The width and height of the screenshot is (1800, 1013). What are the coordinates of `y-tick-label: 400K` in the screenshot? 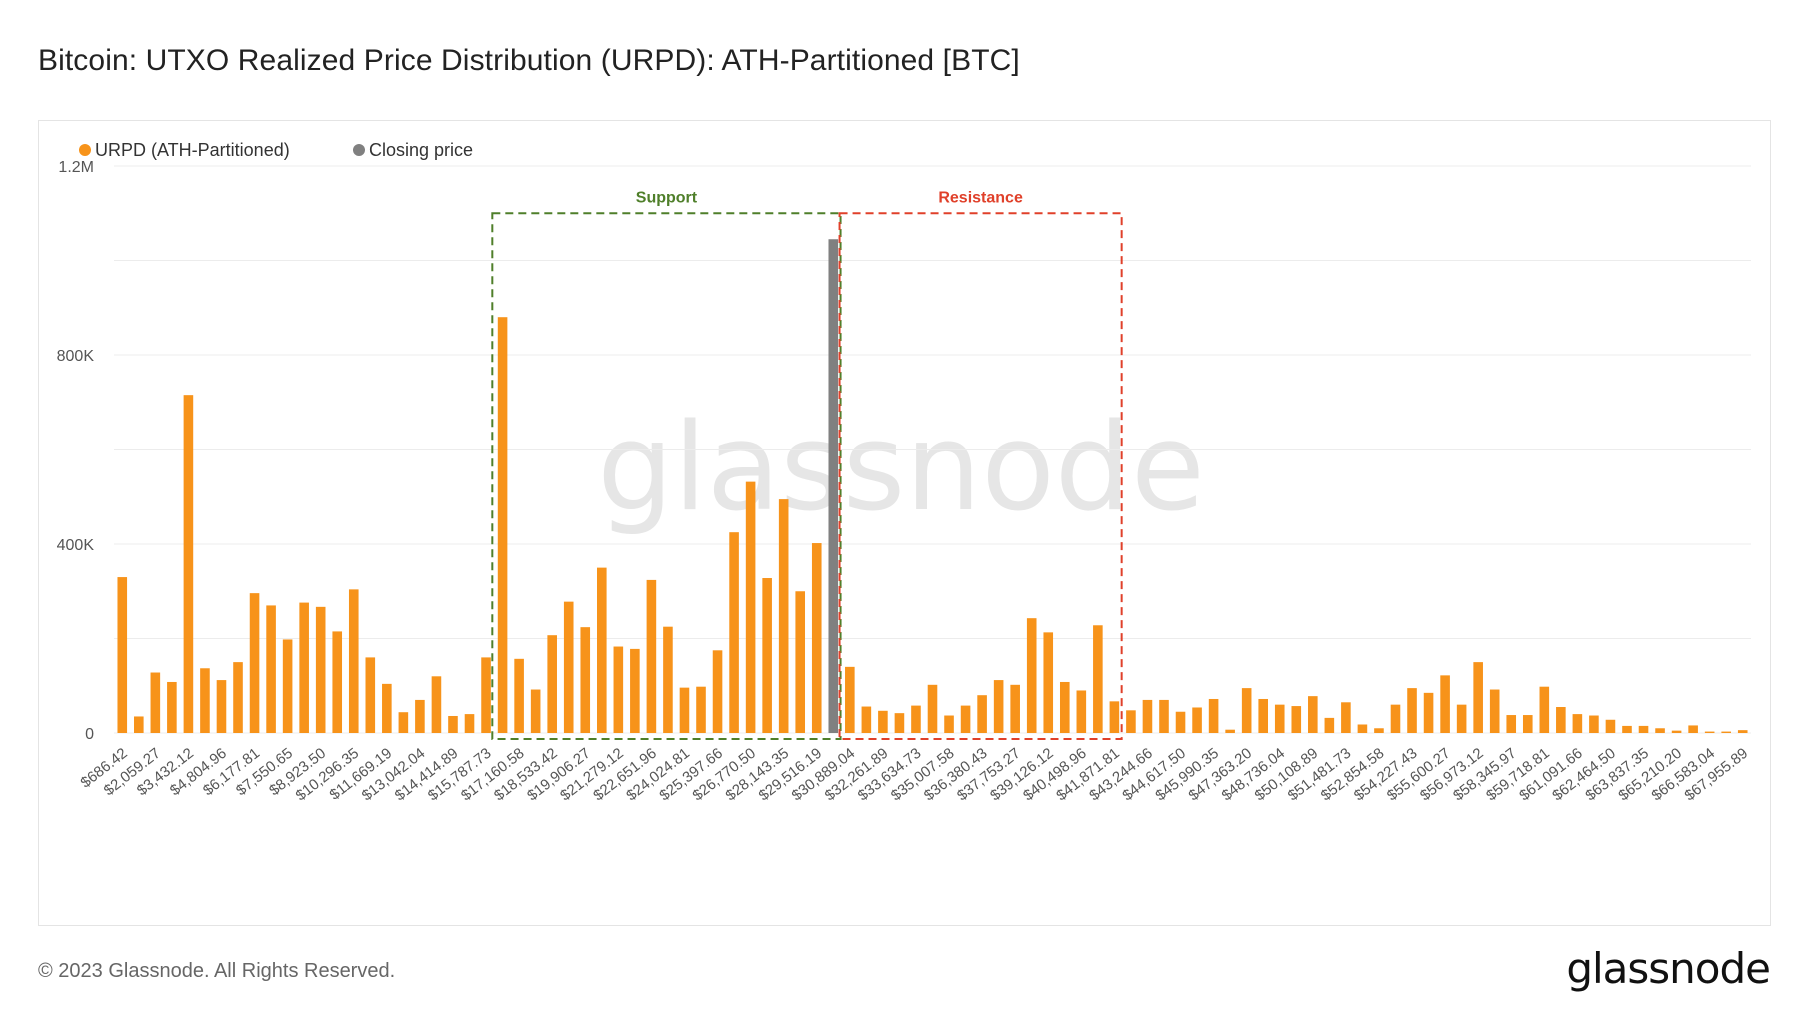 It's located at (76, 545).